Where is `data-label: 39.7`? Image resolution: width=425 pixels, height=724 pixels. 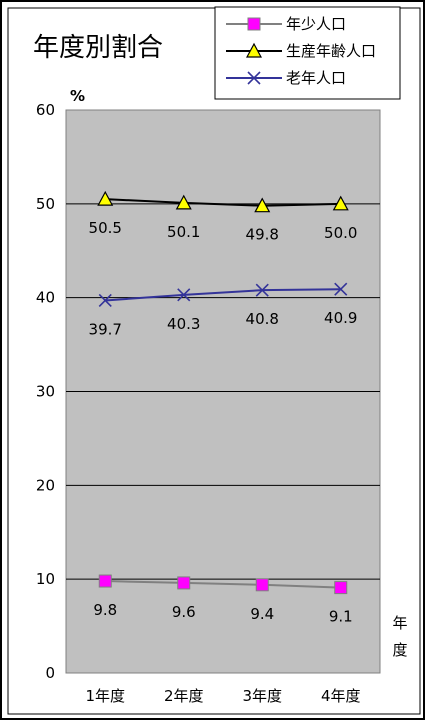
data-label: 39.7 is located at coordinates (105, 329).